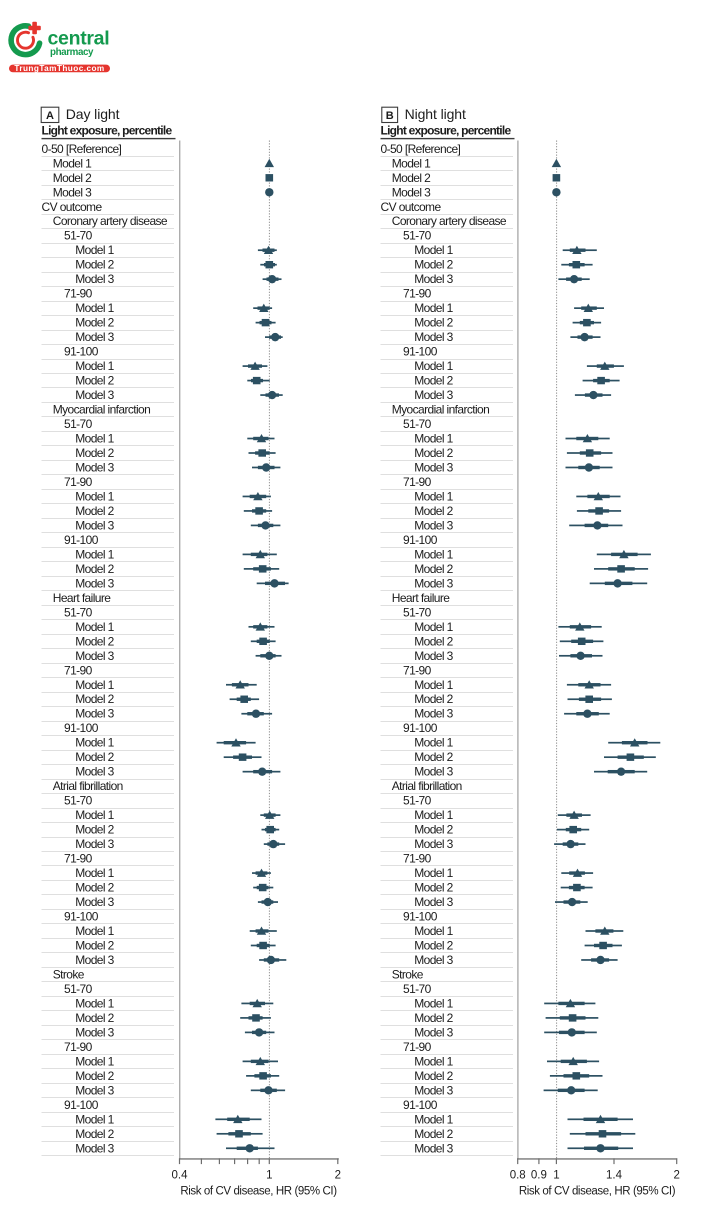  Describe the element at coordinates (107, 131) in the screenshot. I see `svg-text: Light exposure, percentile` at that location.